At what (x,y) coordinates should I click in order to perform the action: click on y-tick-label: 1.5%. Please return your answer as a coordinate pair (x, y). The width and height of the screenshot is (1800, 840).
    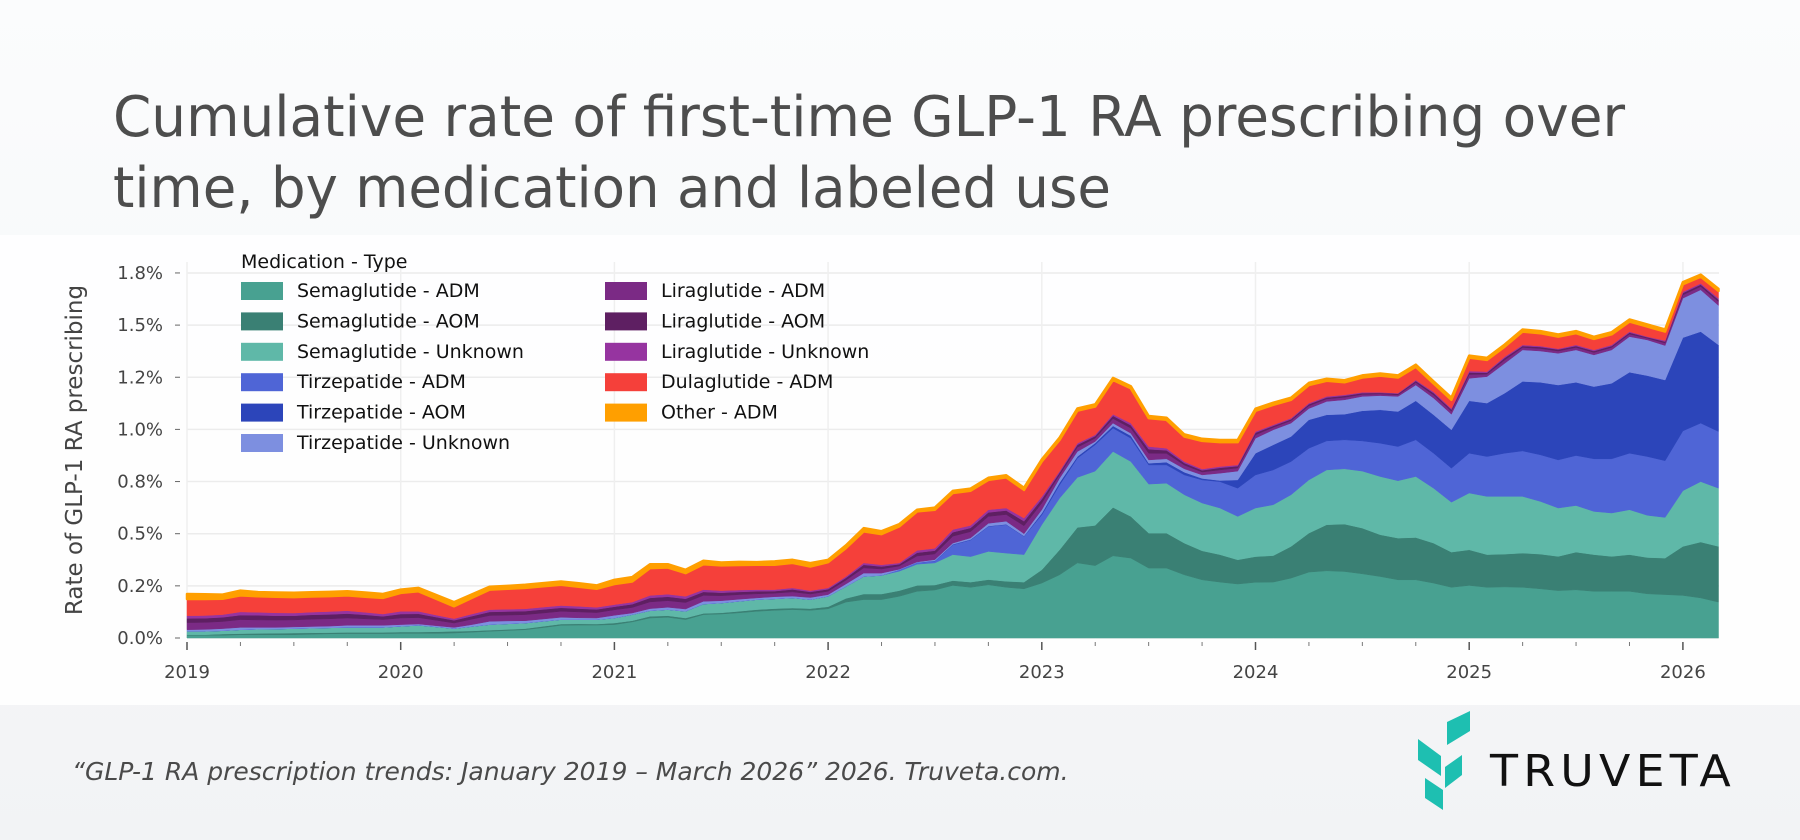
    Looking at the image, I should click on (140, 325).